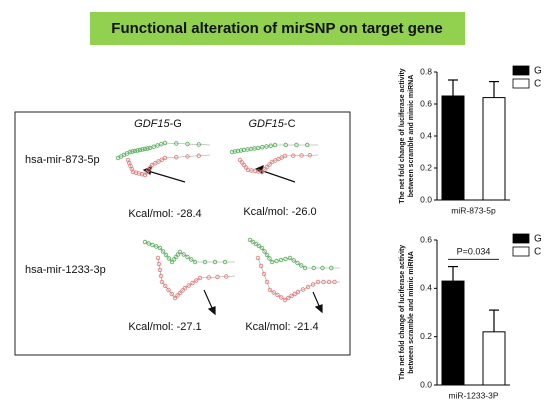 The image size is (556, 411). What do you see at coordinates (426, 336) in the screenshot?
I see `y-tick-label: 0.2` at bounding box center [426, 336].